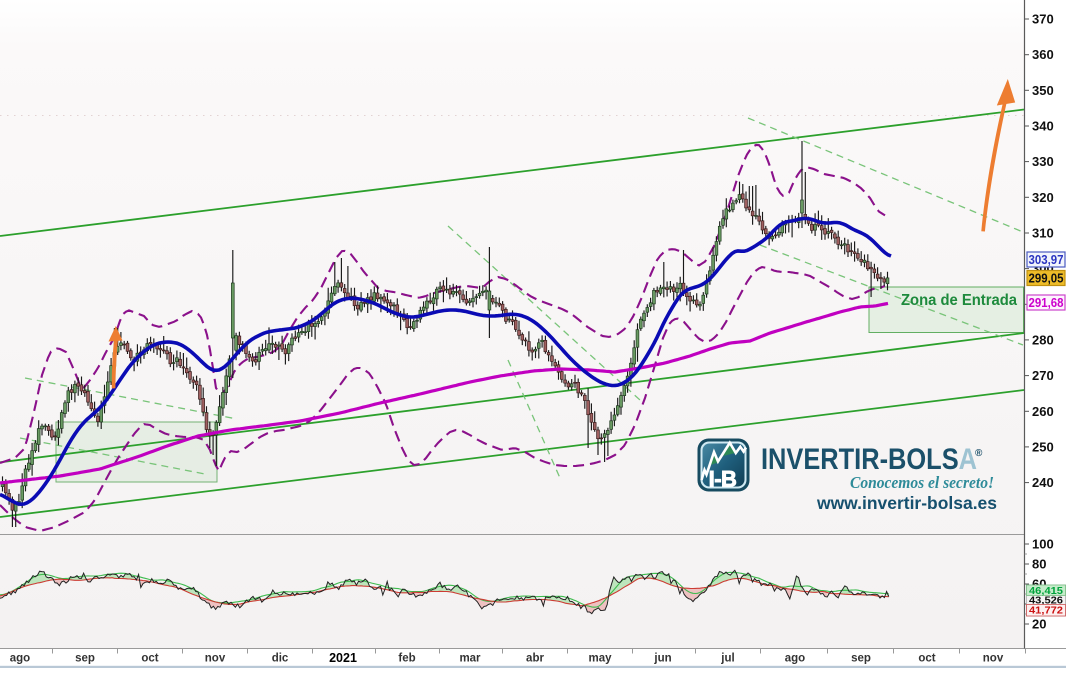 This screenshot has height=673, width=1066. What do you see at coordinates (1039, 564) in the screenshot?
I see `svg-text: 80` at bounding box center [1039, 564].